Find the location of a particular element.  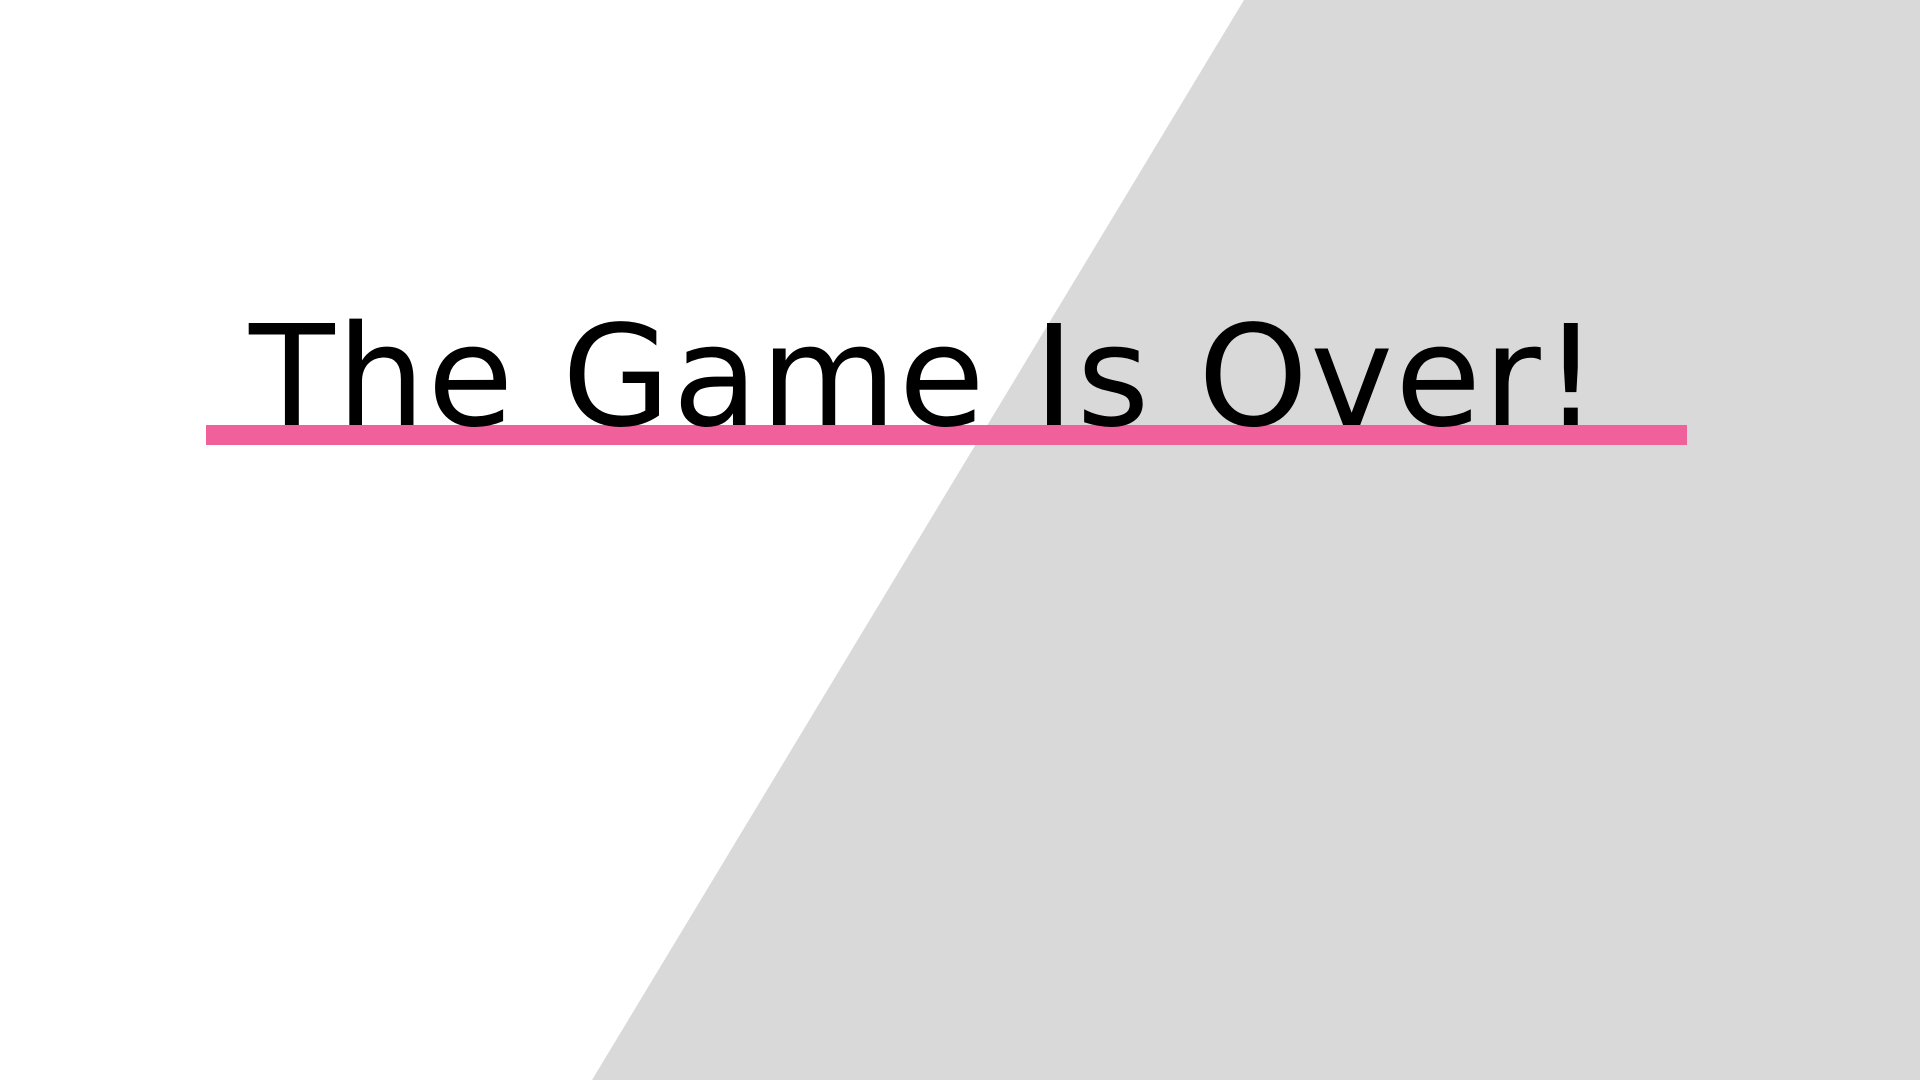

title-underline-bar is located at coordinates (946, 435).